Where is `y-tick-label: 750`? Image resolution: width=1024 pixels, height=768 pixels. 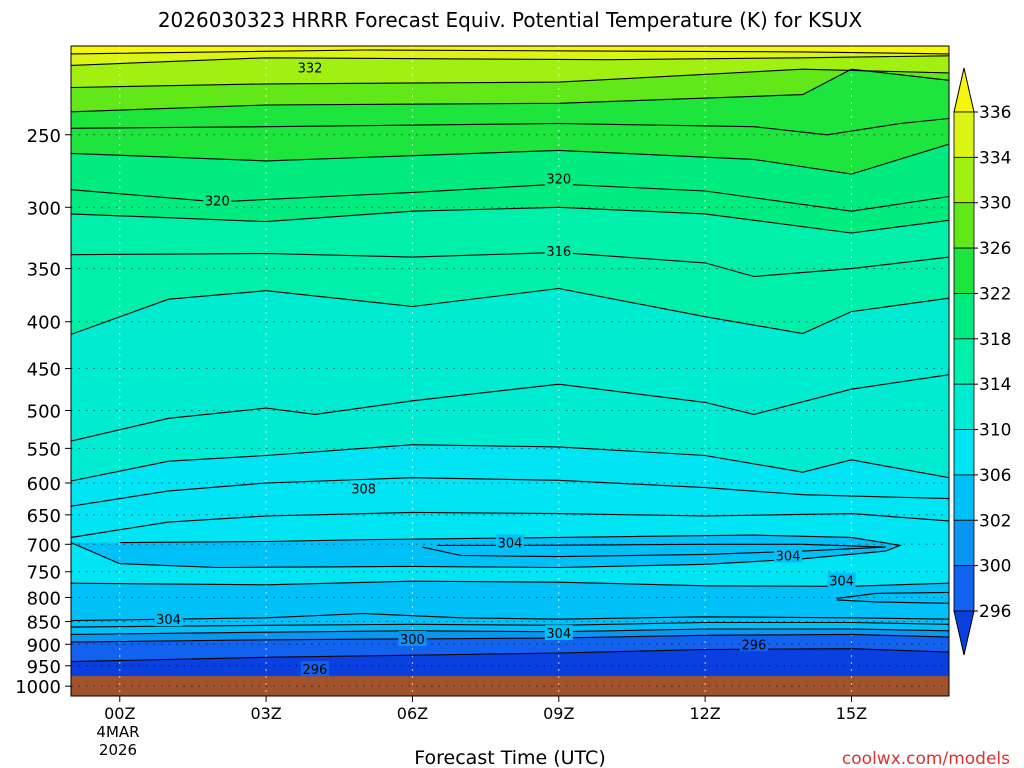 y-tick-label: 750 is located at coordinates (44, 573).